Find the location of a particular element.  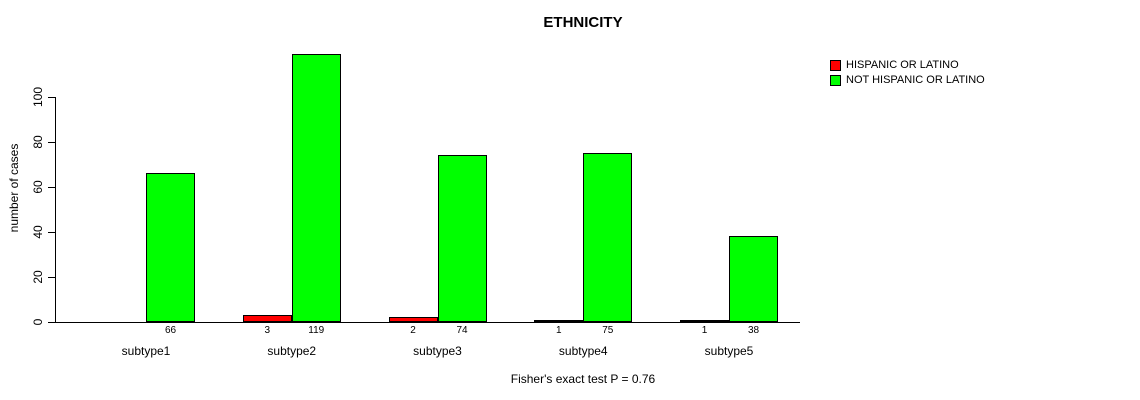

bar-value-label-subtype4-not-hispanic: 75 is located at coordinates (608, 330).